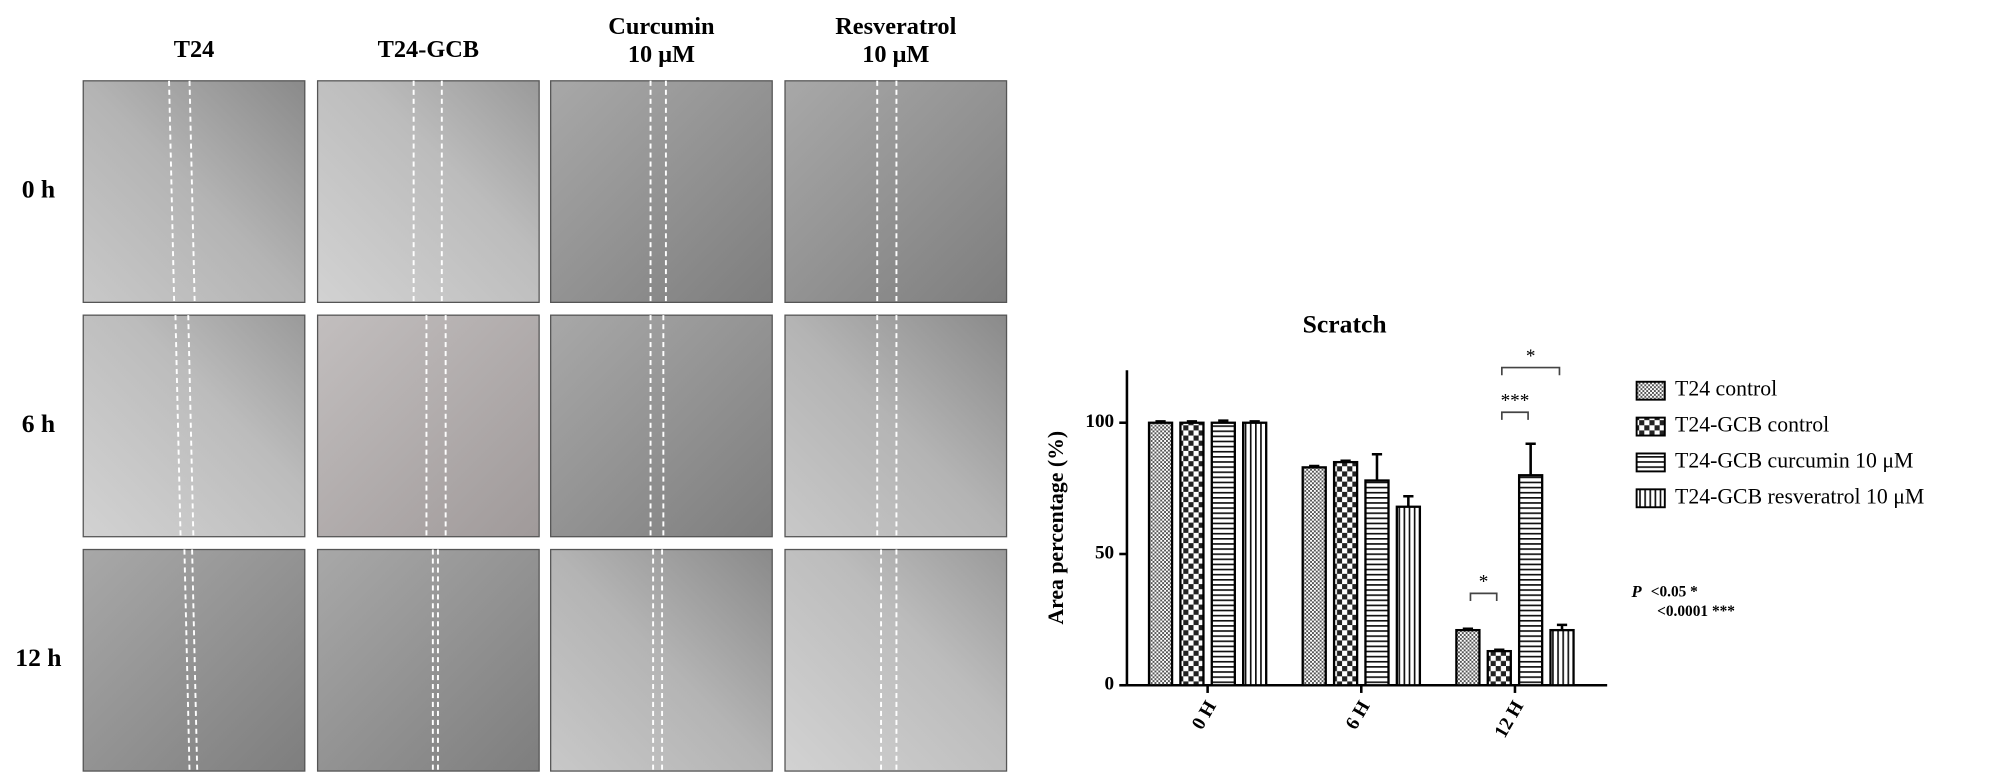 The width and height of the screenshot is (2008, 784). I want to click on p-note: <0.05 *, so click(1674, 592).